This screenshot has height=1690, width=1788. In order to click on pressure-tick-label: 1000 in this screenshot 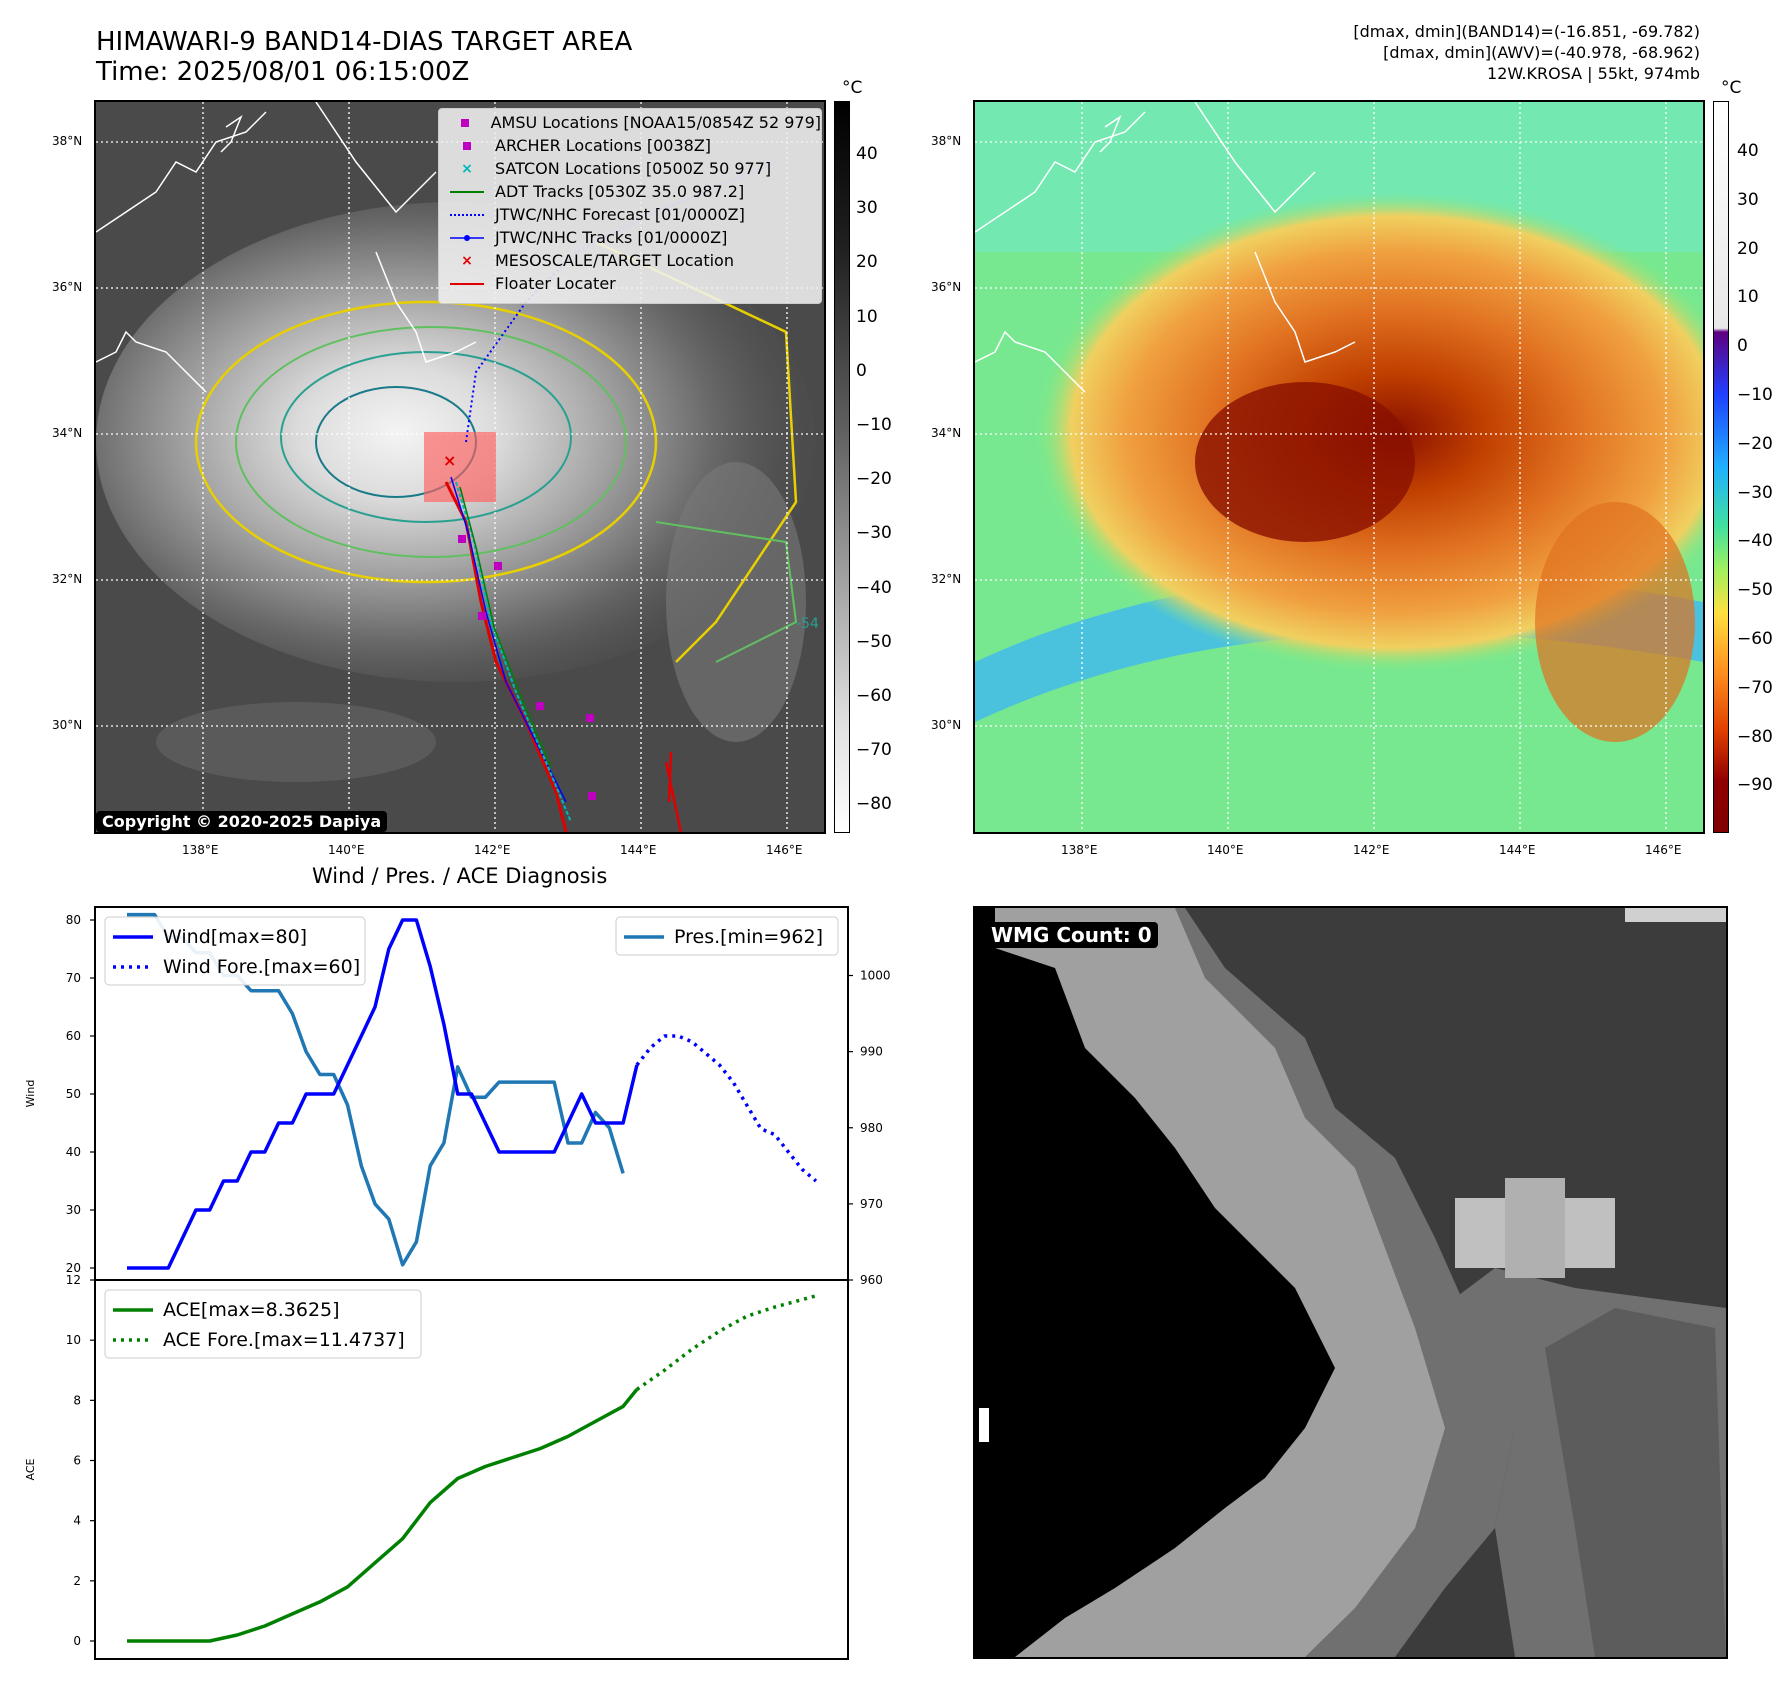, I will do `click(875, 976)`.